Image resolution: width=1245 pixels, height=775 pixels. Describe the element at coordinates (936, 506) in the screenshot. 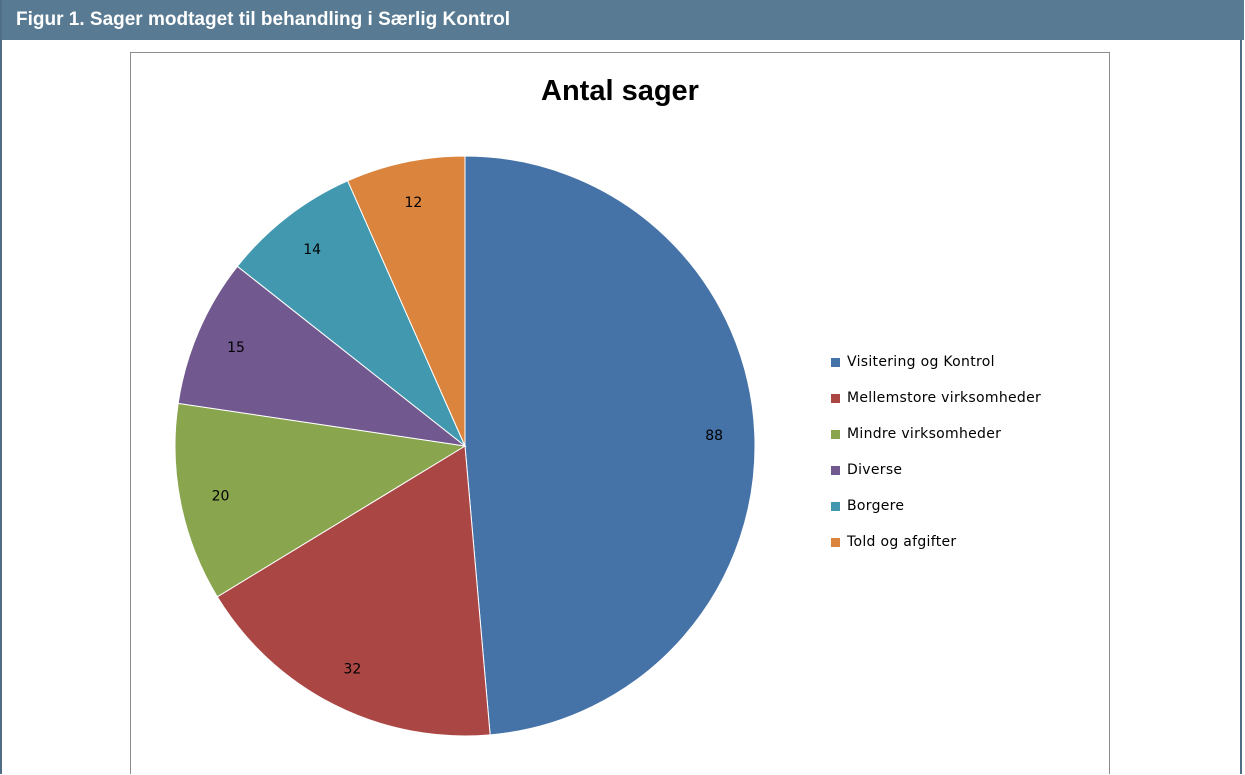

I see `legend-item-5: Borgere` at that location.